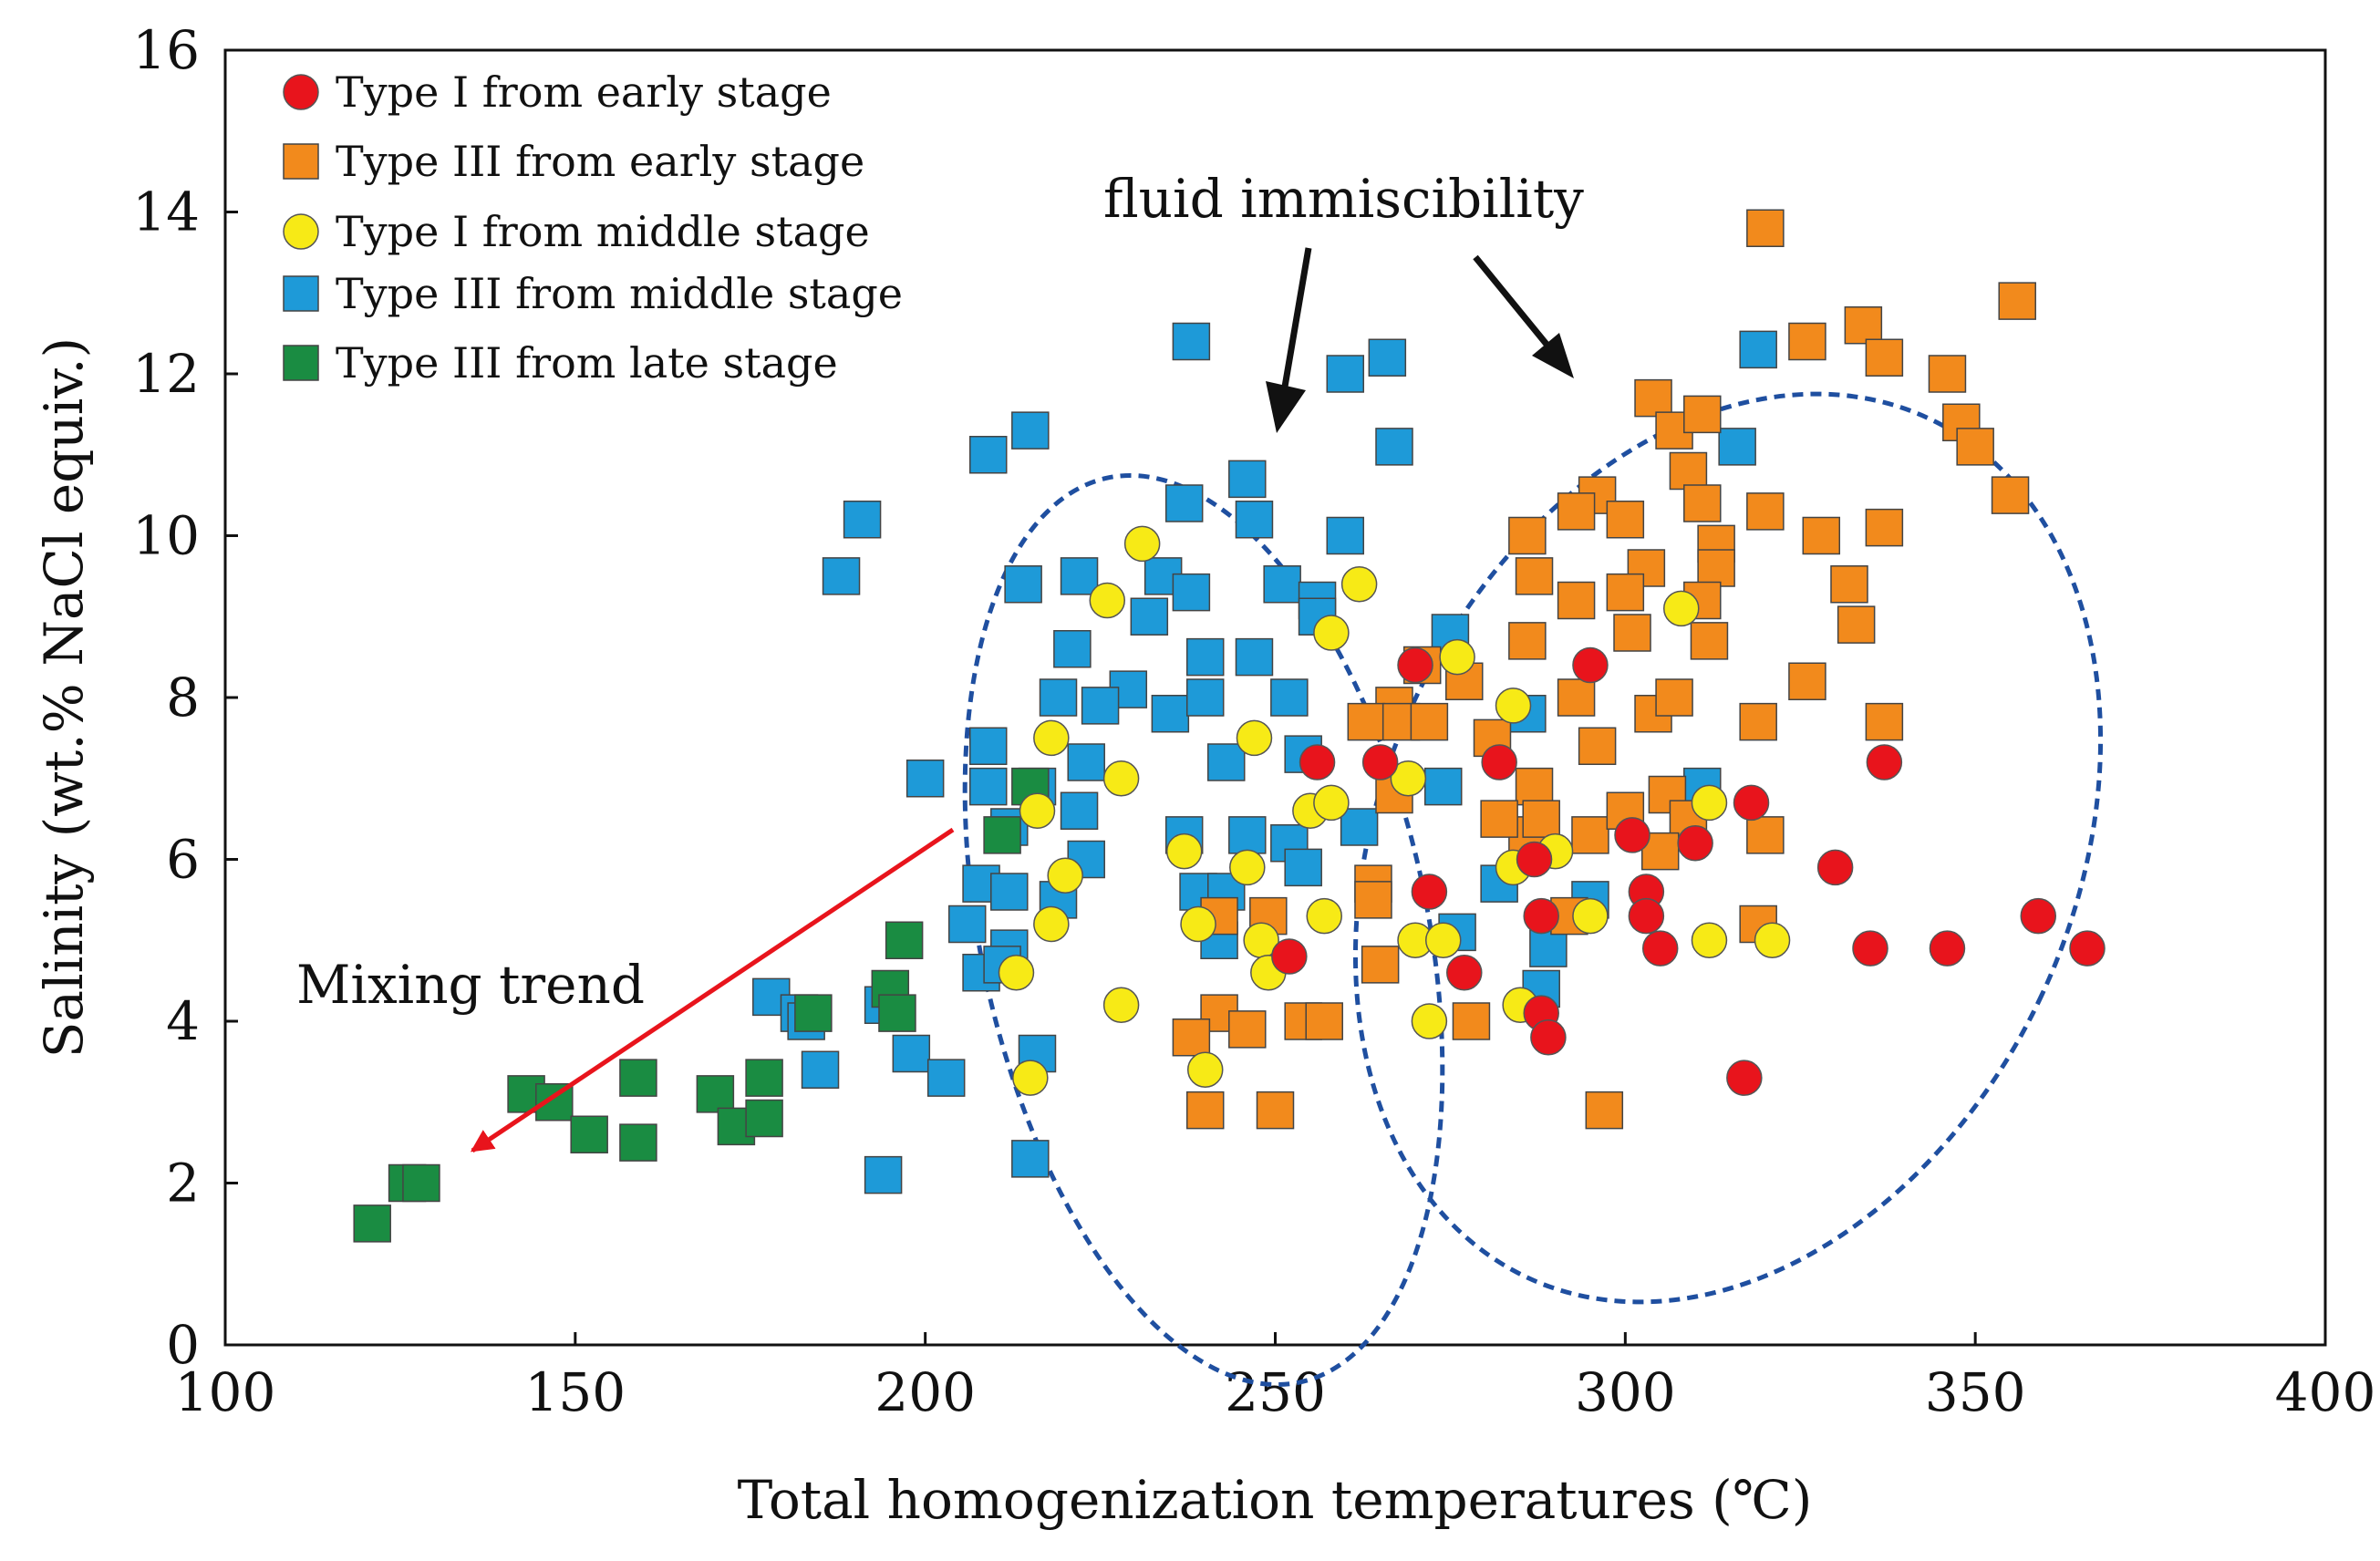  Describe the element at coordinates (1512, 301) in the screenshot. I see `immiscibility-arrow-right` at that location.